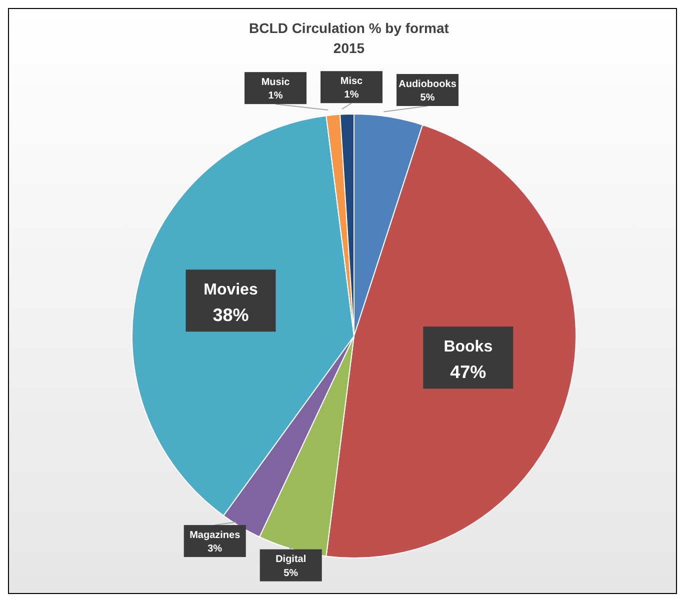 Image resolution: width=683 pixels, height=596 pixels. Describe the element at coordinates (349, 28) in the screenshot. I see `chart-title: BCLD Circulation % by format` at that location.